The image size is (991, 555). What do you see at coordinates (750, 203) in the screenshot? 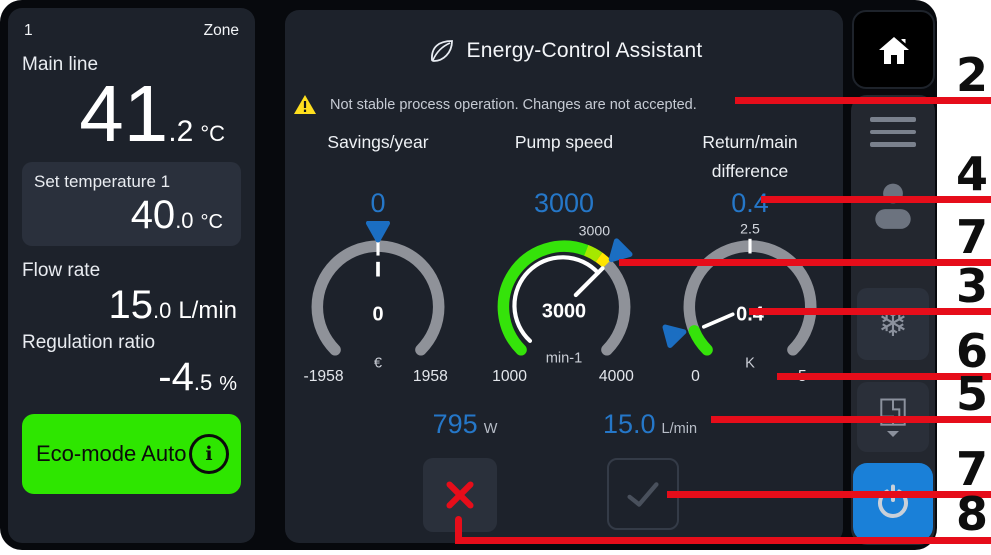
I see `gauge-setpoint-value: 0.4` at bounding box center [750, 203].